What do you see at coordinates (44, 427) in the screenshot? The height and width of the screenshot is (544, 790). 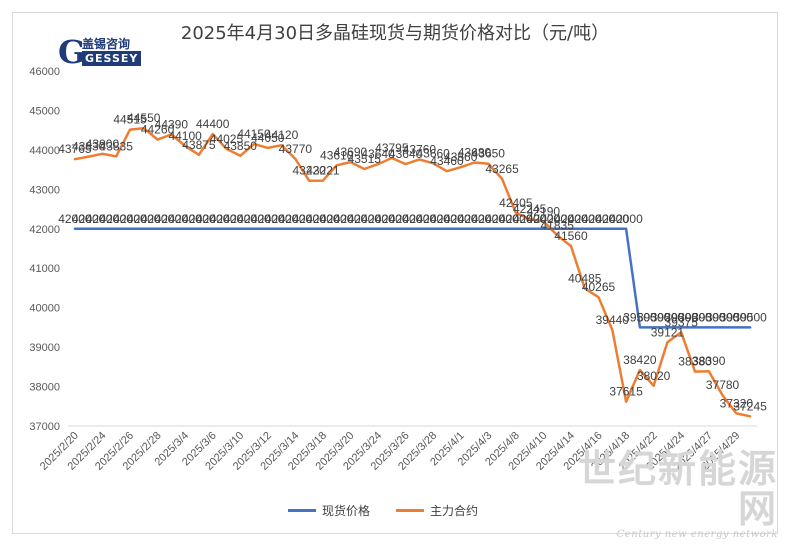 I see `y-tick-label: 37000` at bounding box center [44, 427].